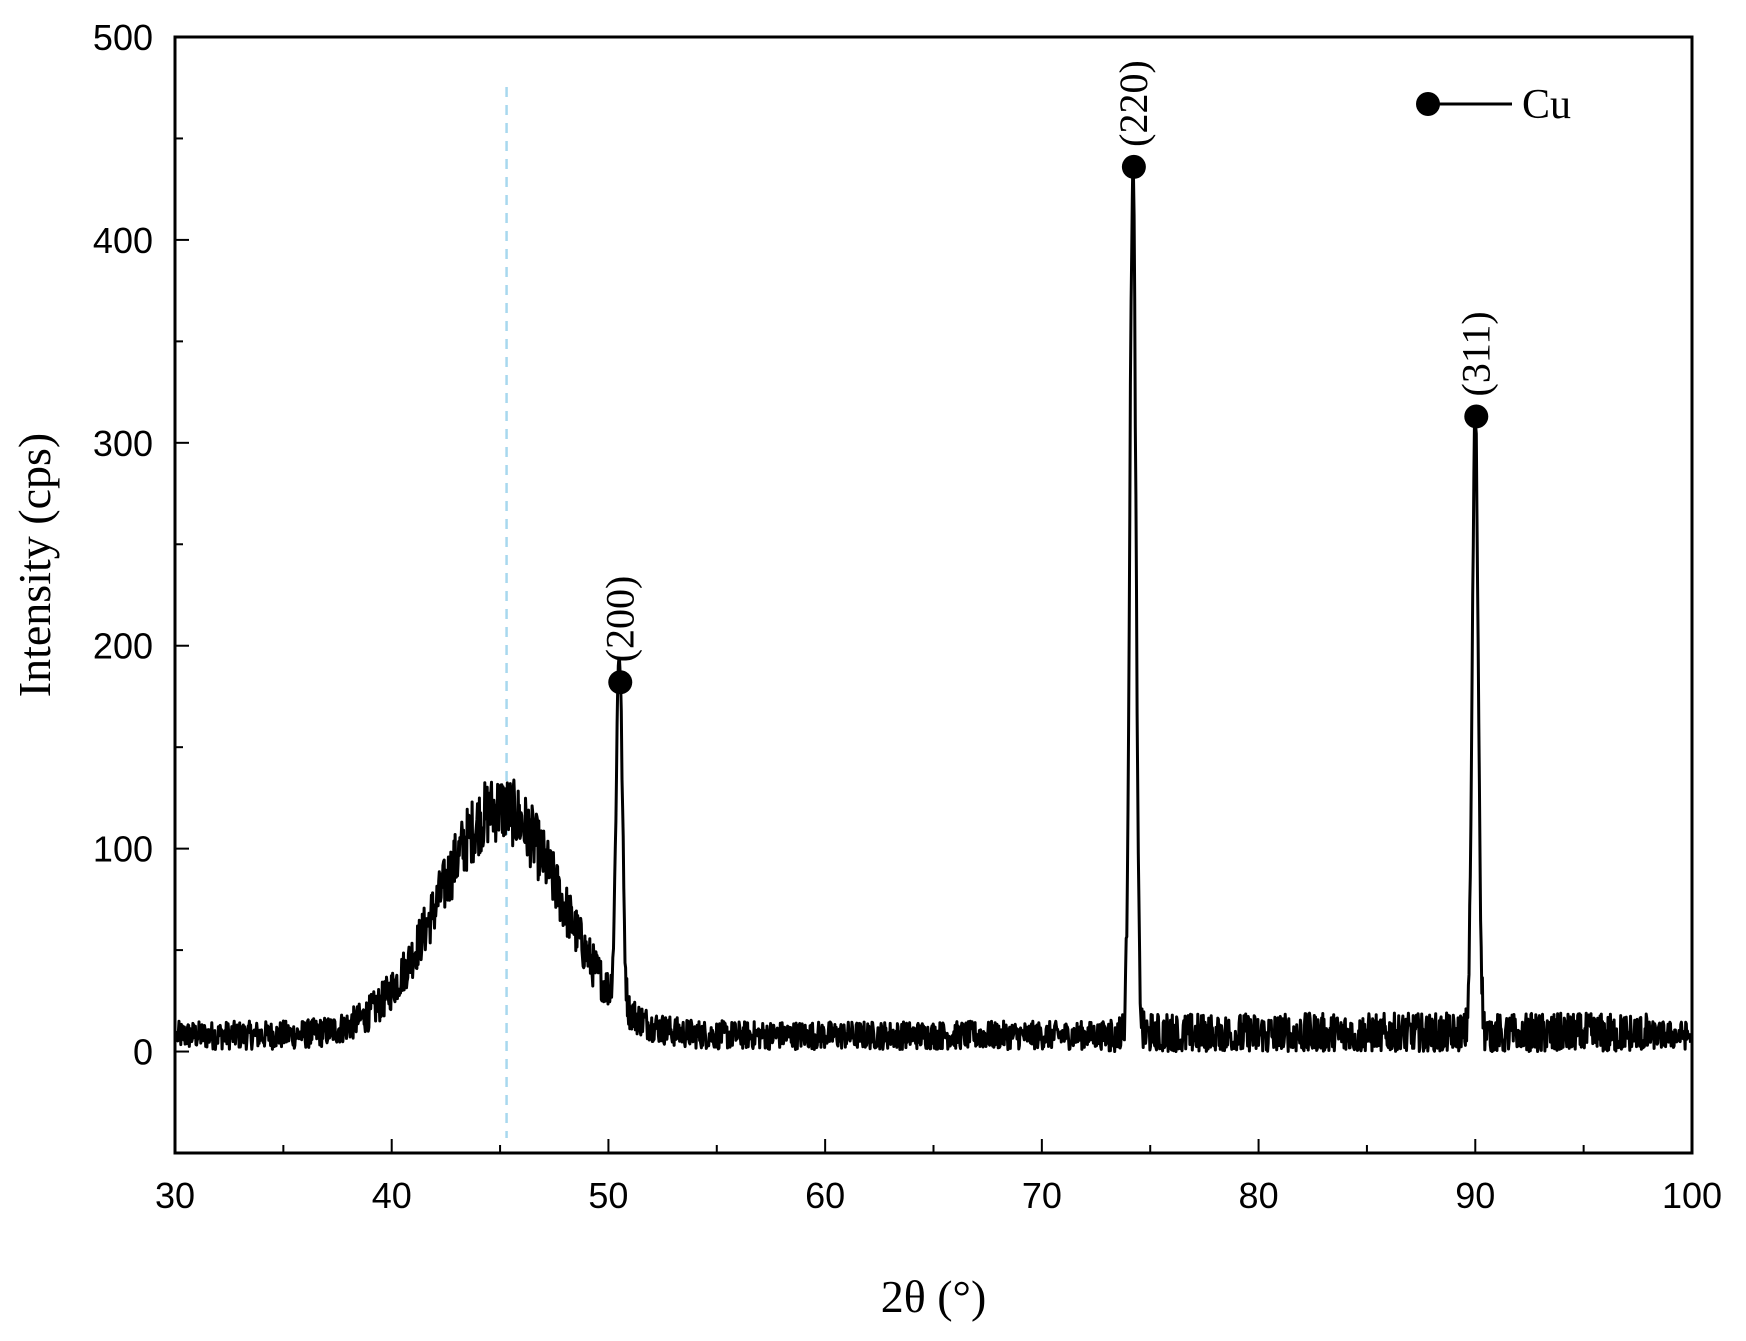 The image size is (1746, 1341). I want to click on x-tick-label: 70, so click(1042, 1195).